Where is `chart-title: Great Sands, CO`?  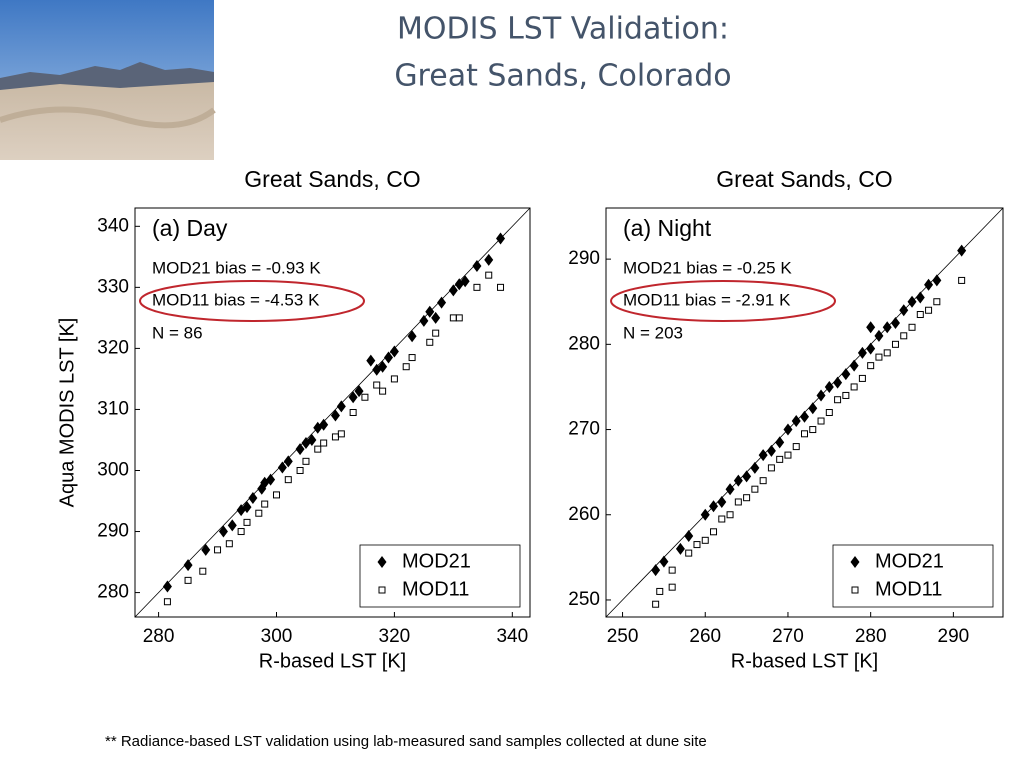 chart-title: Great Sands, CO is located at coordinates (332, 179).